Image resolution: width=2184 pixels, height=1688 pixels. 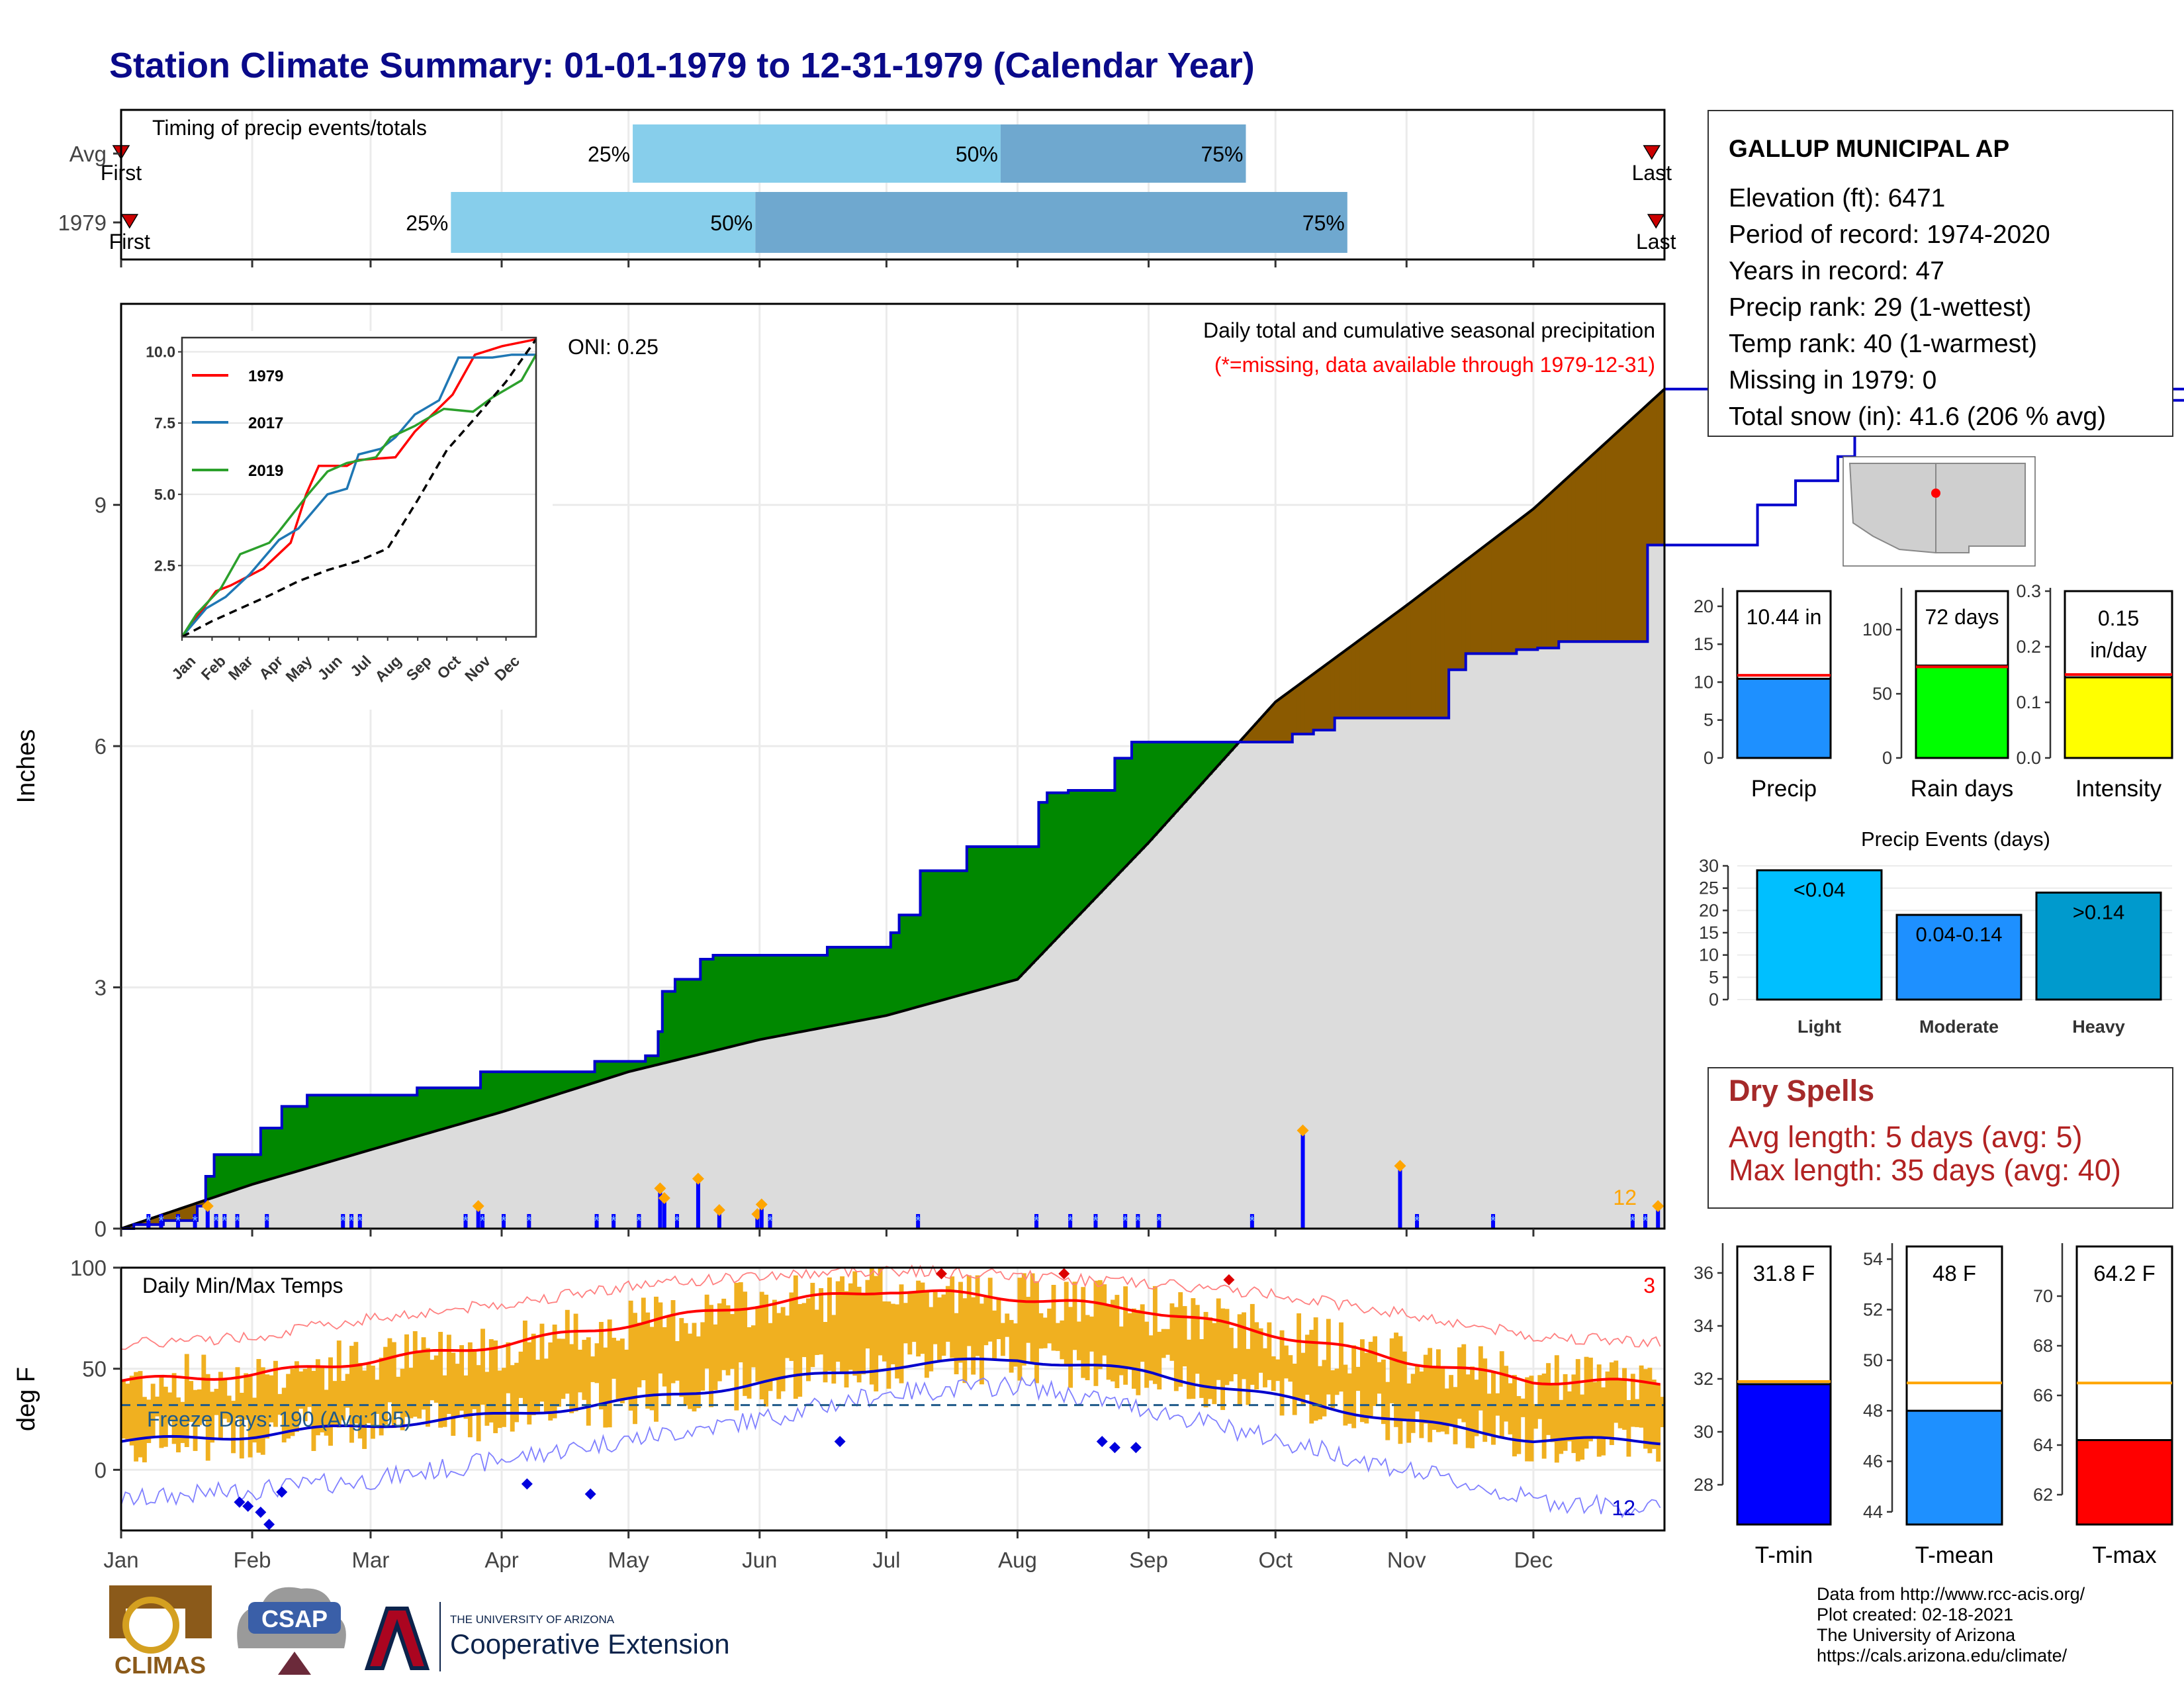 I want to click on temps-x-label: May, so click(x=629, y=1560).